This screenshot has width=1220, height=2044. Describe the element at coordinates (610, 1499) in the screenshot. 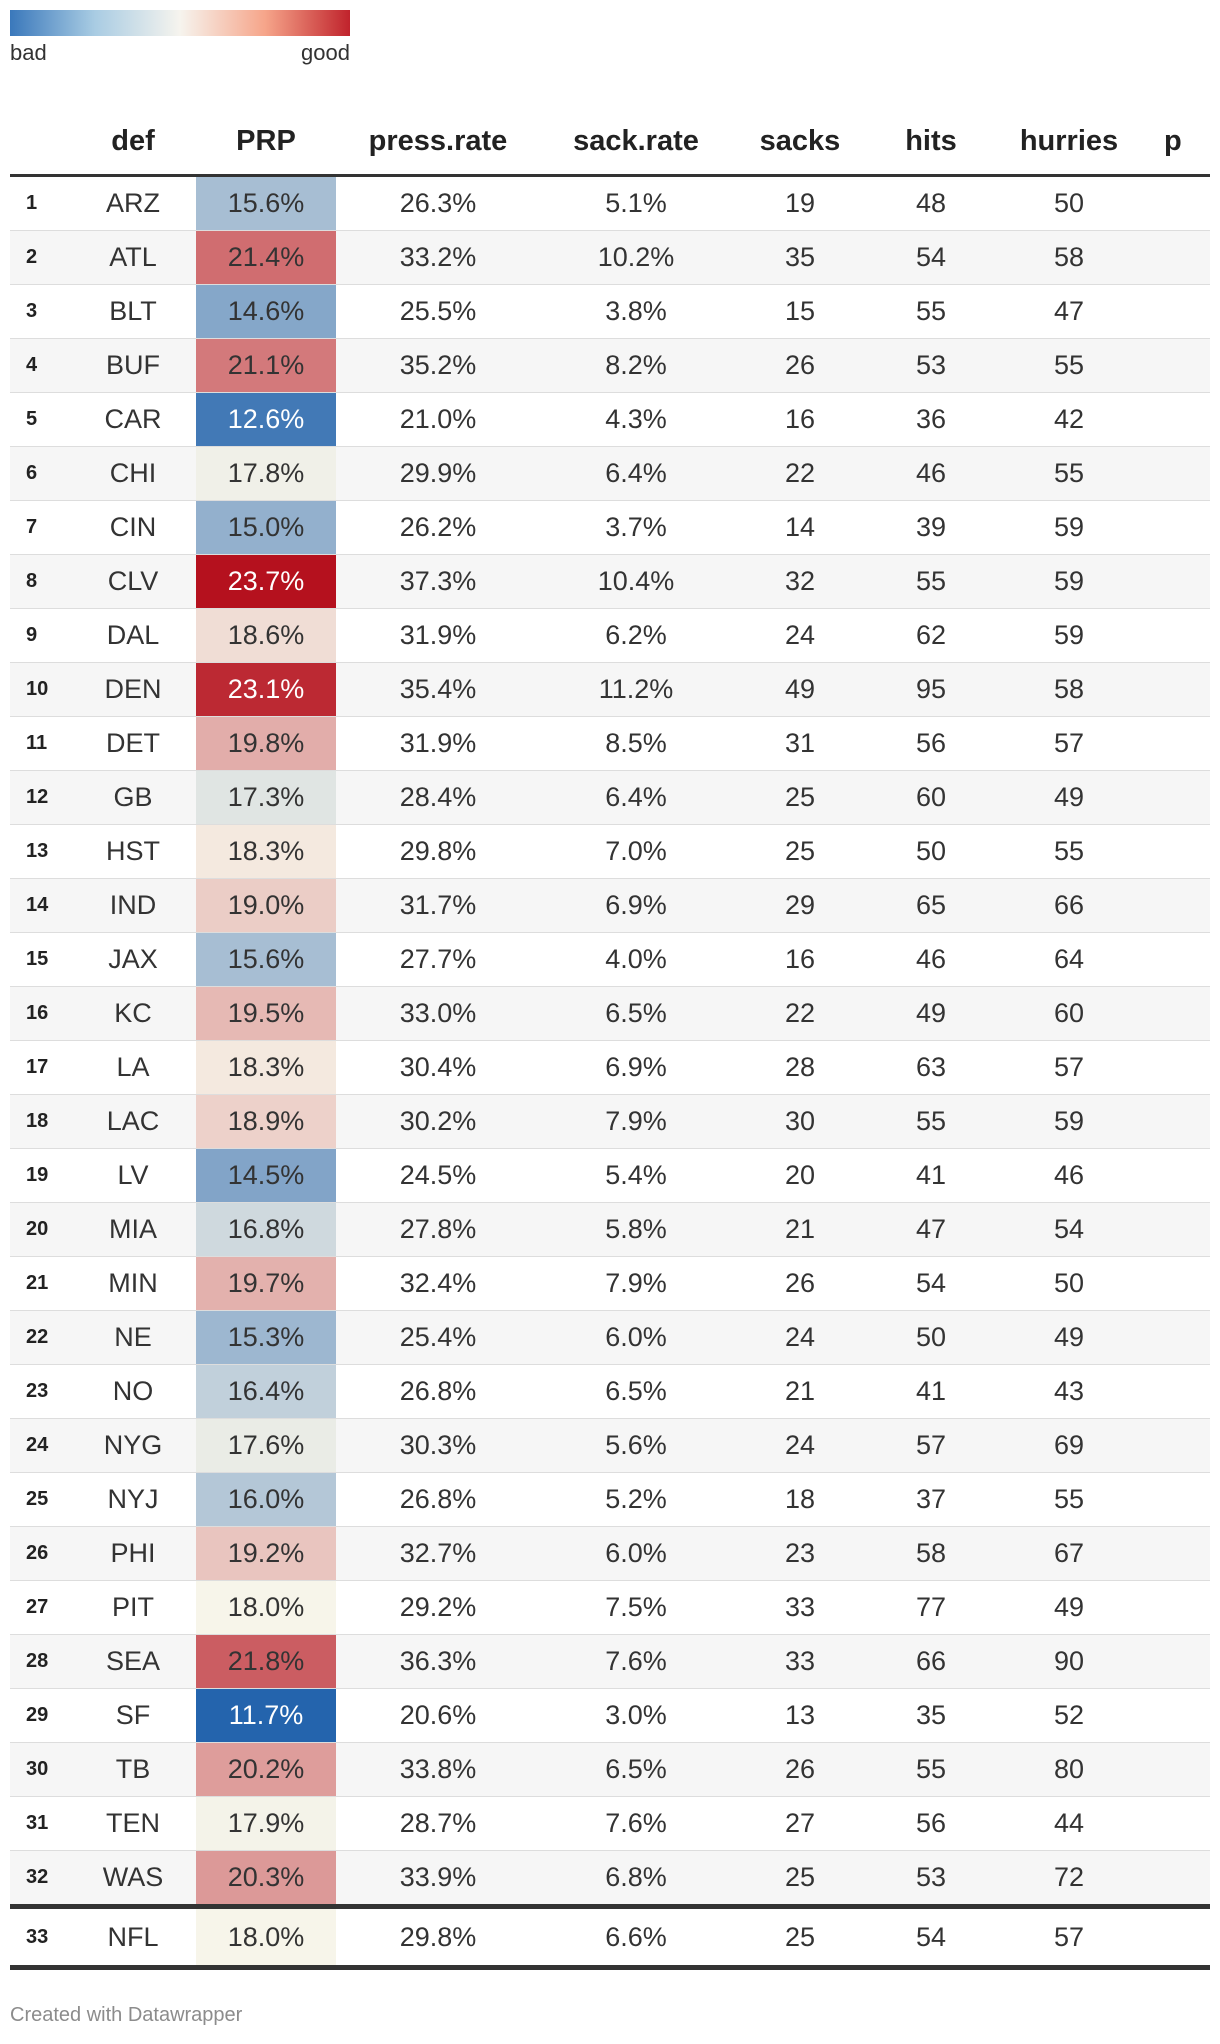

I see `table-row: 25 NYJ 16.0% 26.8% 5.2% 18 37 55` at that location.